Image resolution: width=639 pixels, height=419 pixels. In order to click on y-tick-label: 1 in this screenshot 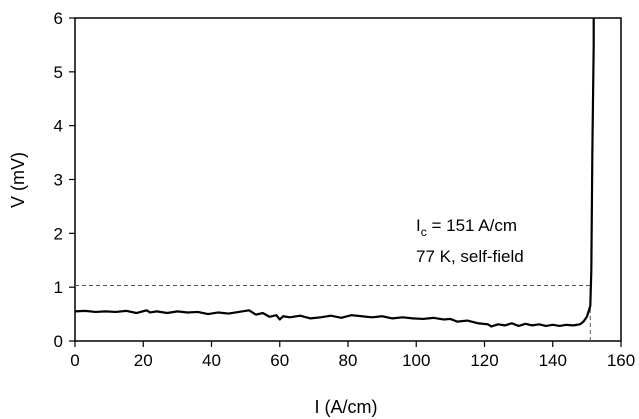, I will do `click(58, 287)`.